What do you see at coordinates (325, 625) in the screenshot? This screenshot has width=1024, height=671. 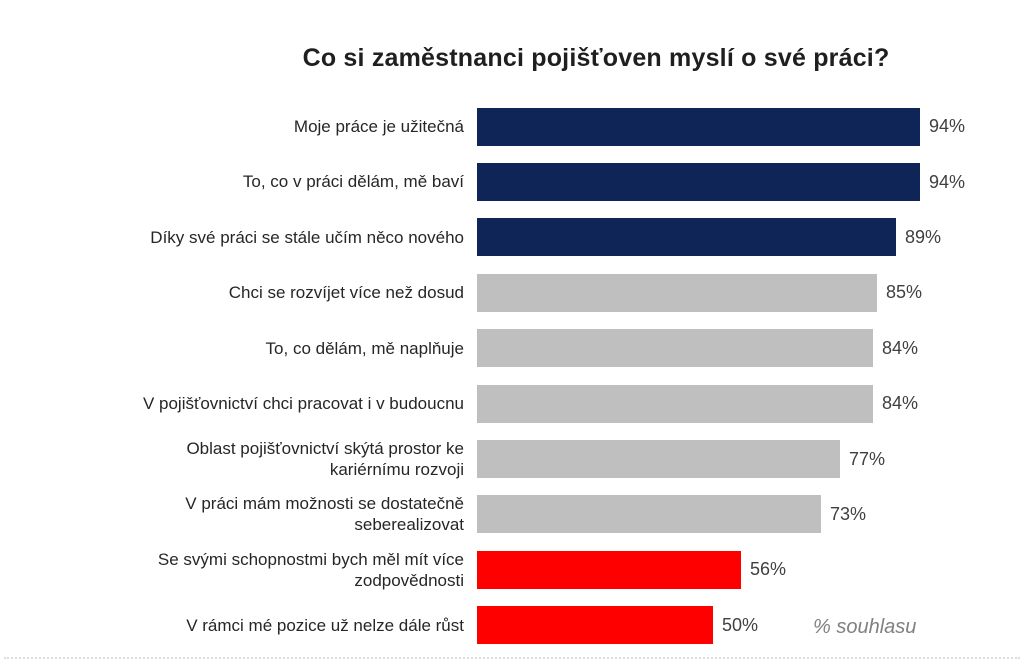 I see `category-label: V rámci mé pozice už nelze dále růst` at bounding box center [325, 625].